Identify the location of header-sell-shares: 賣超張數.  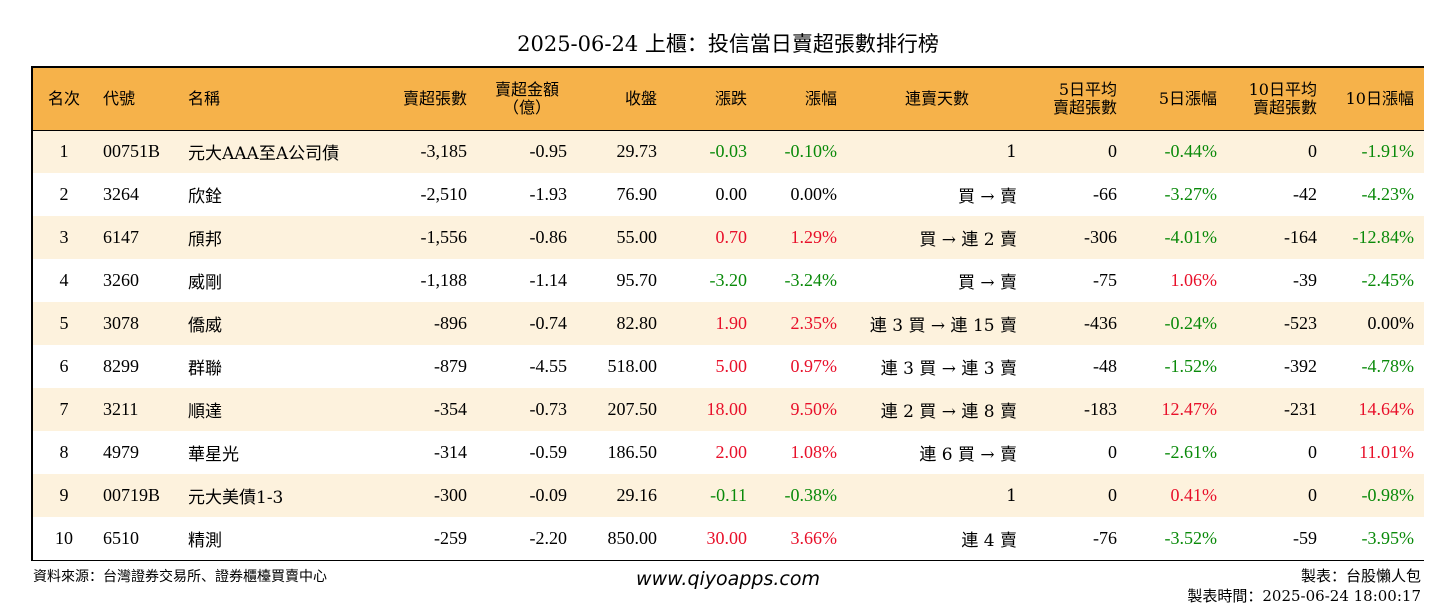
(431, 99).